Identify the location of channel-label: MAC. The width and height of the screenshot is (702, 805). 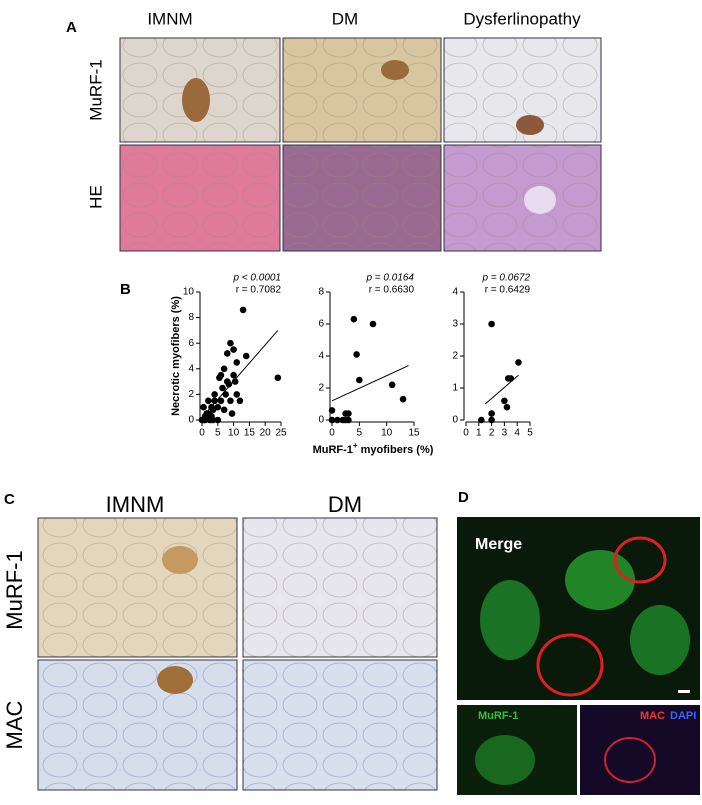
(652, 716).